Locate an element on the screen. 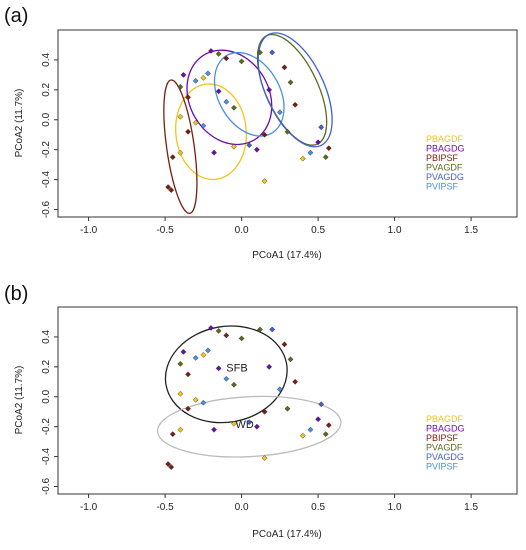  panel-a-x-tick-label: -0.5 is located at coordinates (165, 230).